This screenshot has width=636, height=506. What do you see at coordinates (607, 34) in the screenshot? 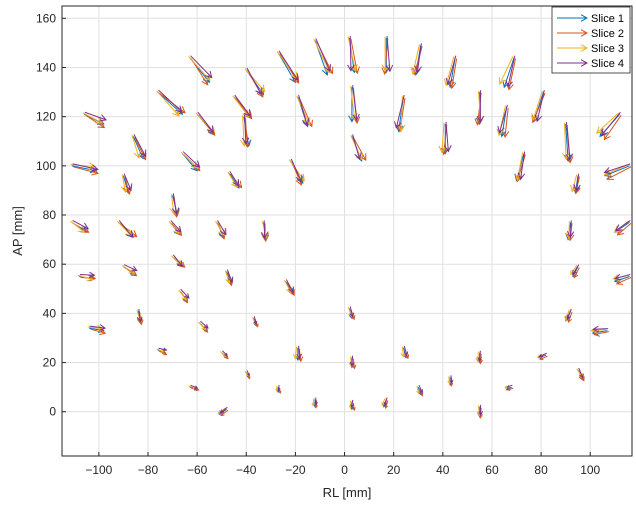
I see `legend-label: Slice 2` at bounding box center [607, 34].